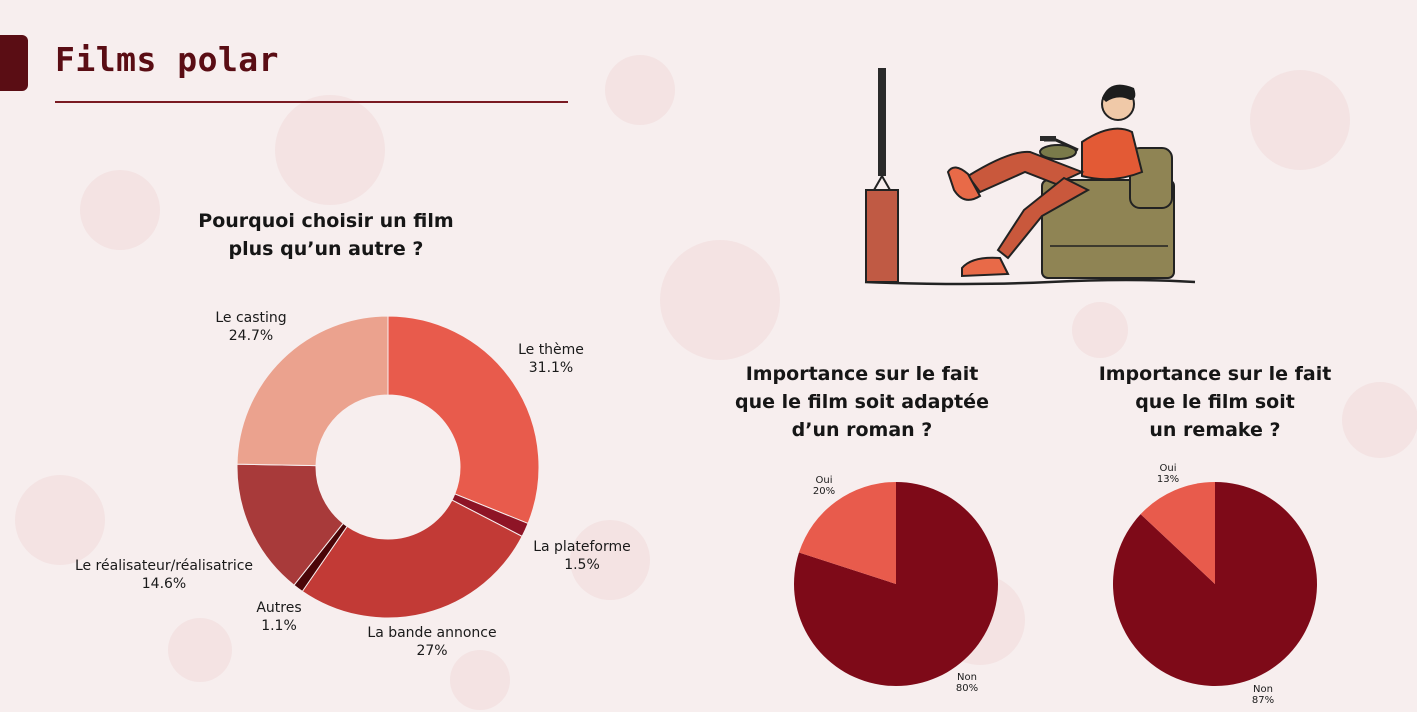 Image resolution: width=1417 pixels, height=712 pixels. What do you see at coordinates (862, 430) in the screenshot?
I see `chart-2-title-line-3: d’un roman ?` at bounding box center [862, 430].